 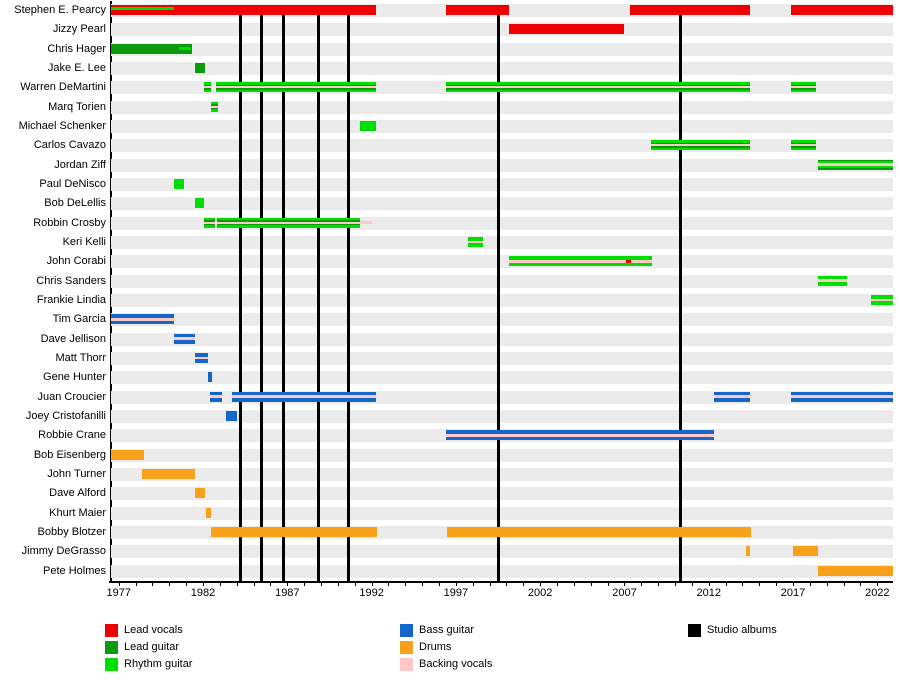 What do you see at coordinates (118, 593) in the screenshot?
I see `axis-tick-label: 1977` at bounding box center [118, 593].